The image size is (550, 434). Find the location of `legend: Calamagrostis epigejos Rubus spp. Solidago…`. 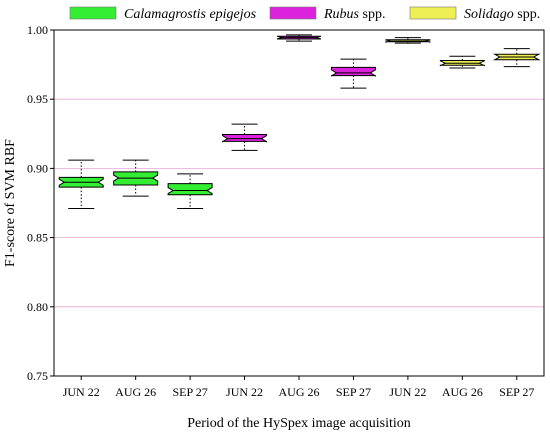

legend: Calamagrostis epigejos Rubus spp. Solidago… is located at coordinates (304, 14).